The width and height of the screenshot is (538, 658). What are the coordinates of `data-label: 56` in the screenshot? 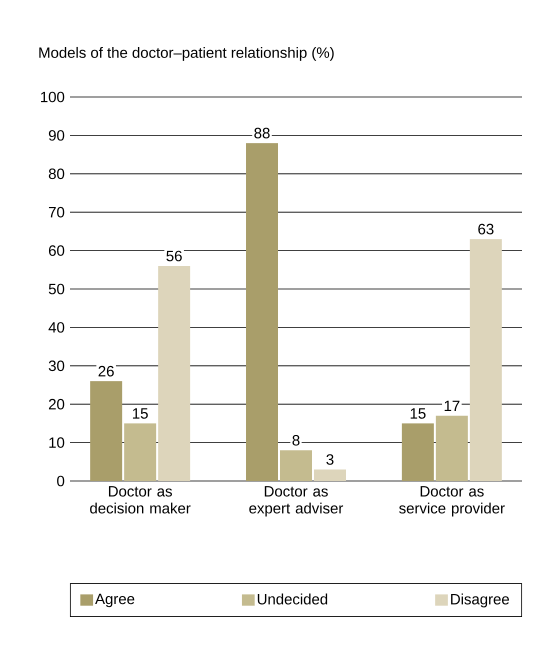 It's located at (174, 256).